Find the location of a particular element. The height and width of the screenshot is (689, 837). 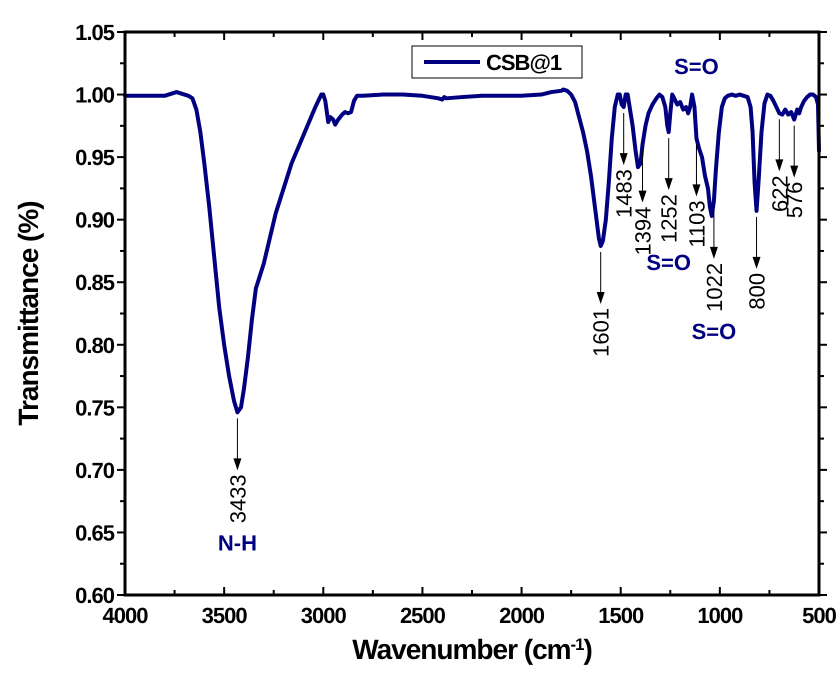

y-tick-label: 0.75 is located at coordinates (95, 407).